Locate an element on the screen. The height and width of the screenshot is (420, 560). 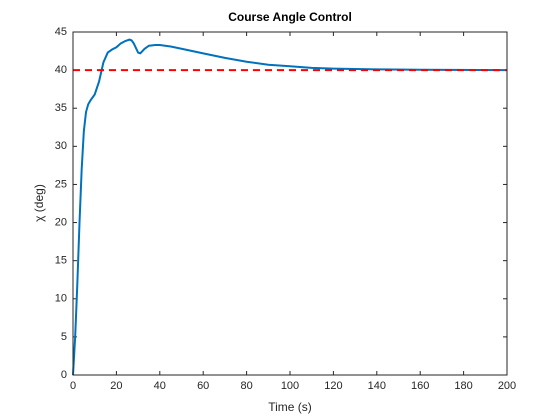
y-tick-label: 40 is located at coordinates (61, 70).